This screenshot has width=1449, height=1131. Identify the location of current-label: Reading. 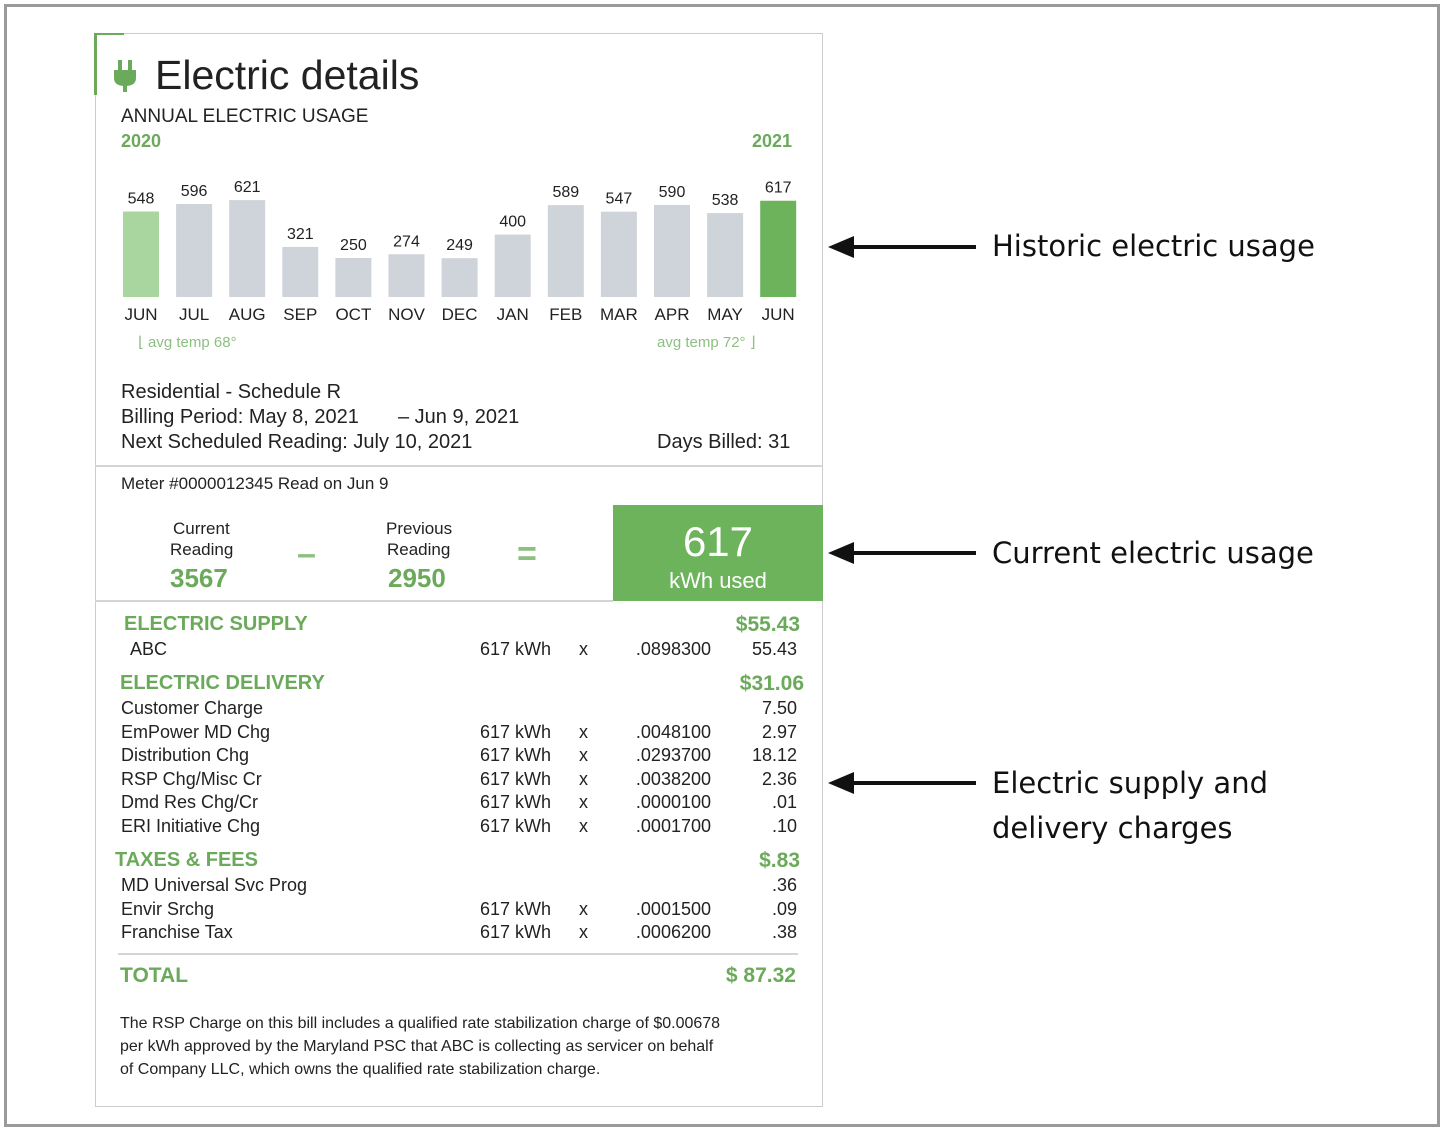
(202, 549).